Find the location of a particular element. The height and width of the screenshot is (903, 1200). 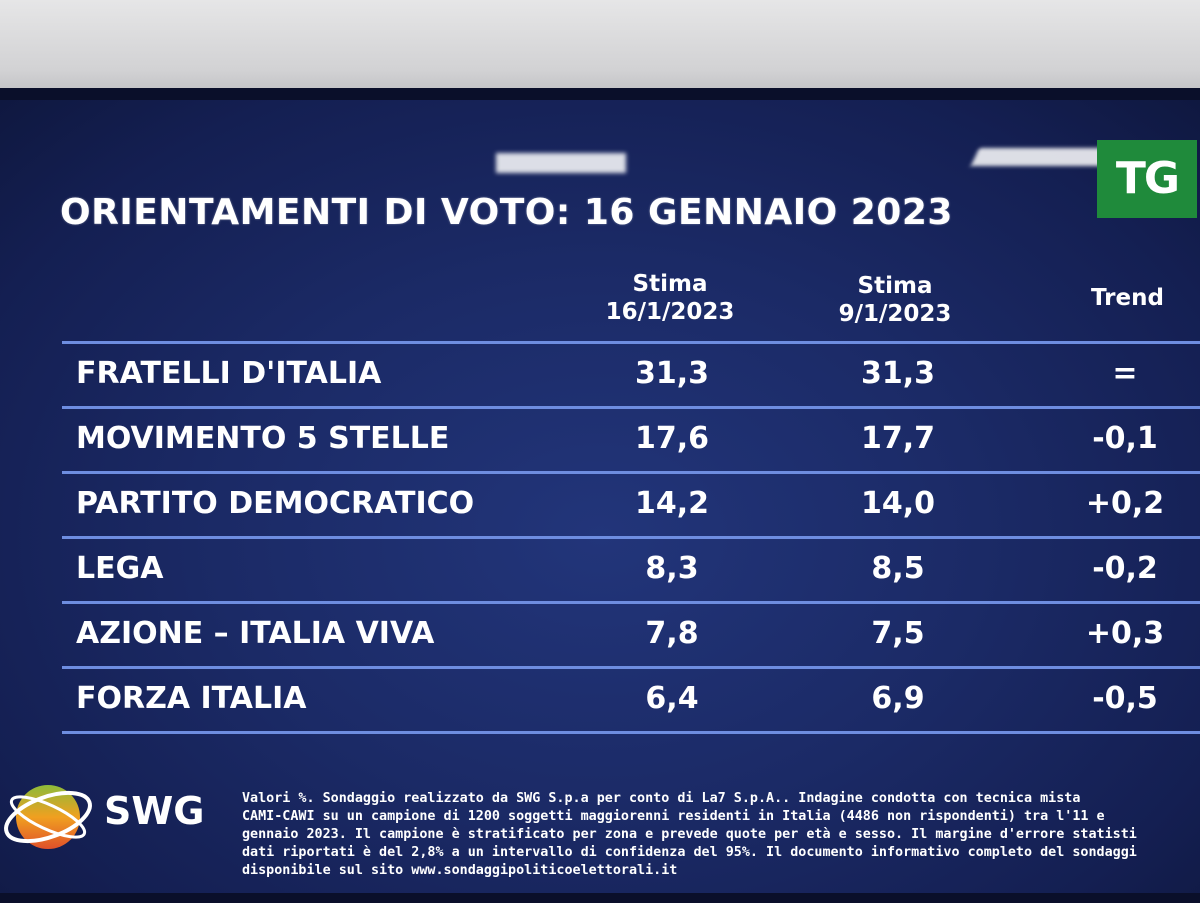

table-row: MOVIMENTO 5 STELLE 17,6 17,7 -0,1 is located at coordinates (600, 440).